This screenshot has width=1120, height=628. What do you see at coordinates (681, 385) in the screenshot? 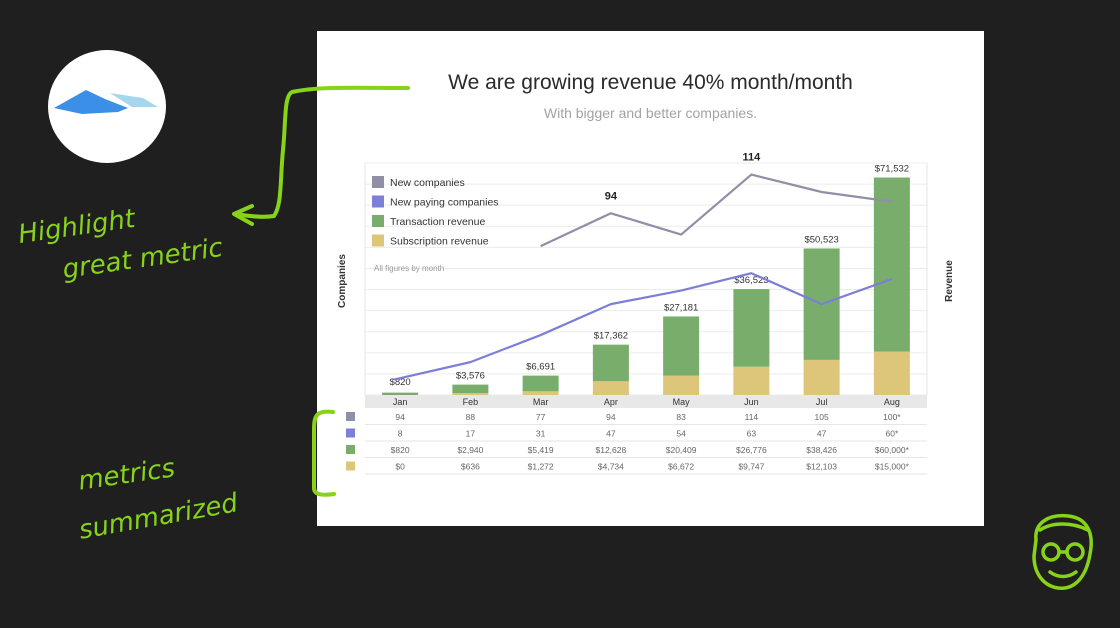
I see `bar-subscription-may` at bounding box center [681, 385].